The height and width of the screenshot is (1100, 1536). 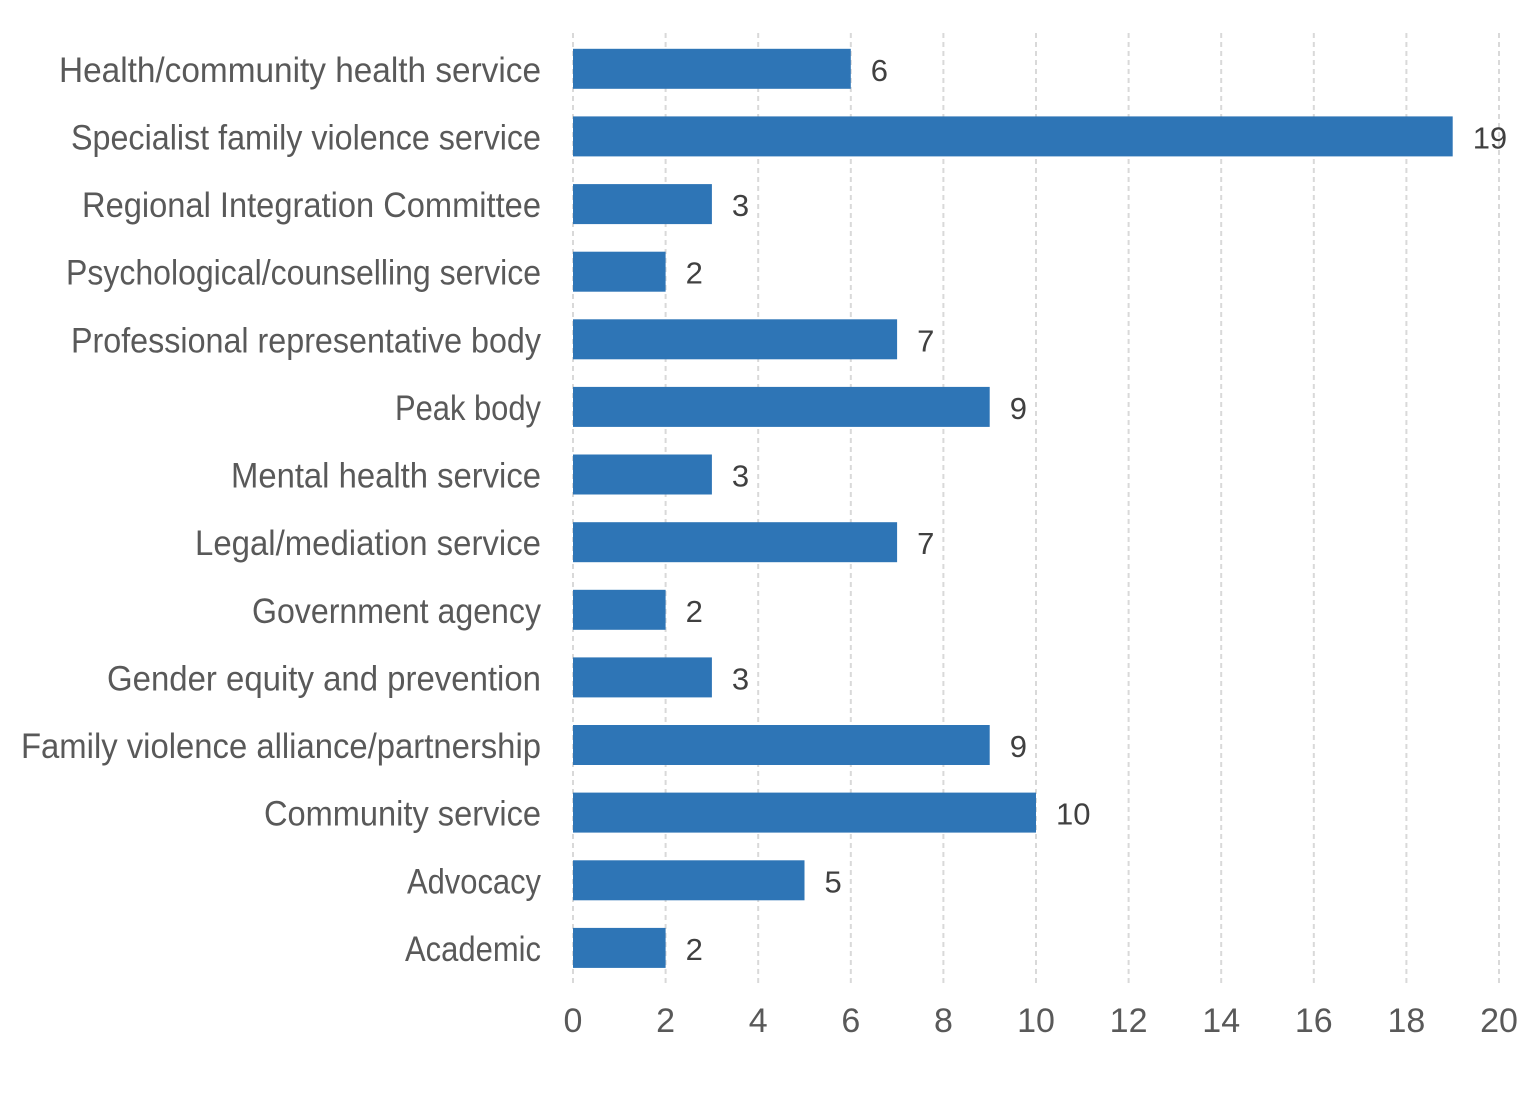 I want to click on svg-text: Peak body, so click(x=468, y=408).